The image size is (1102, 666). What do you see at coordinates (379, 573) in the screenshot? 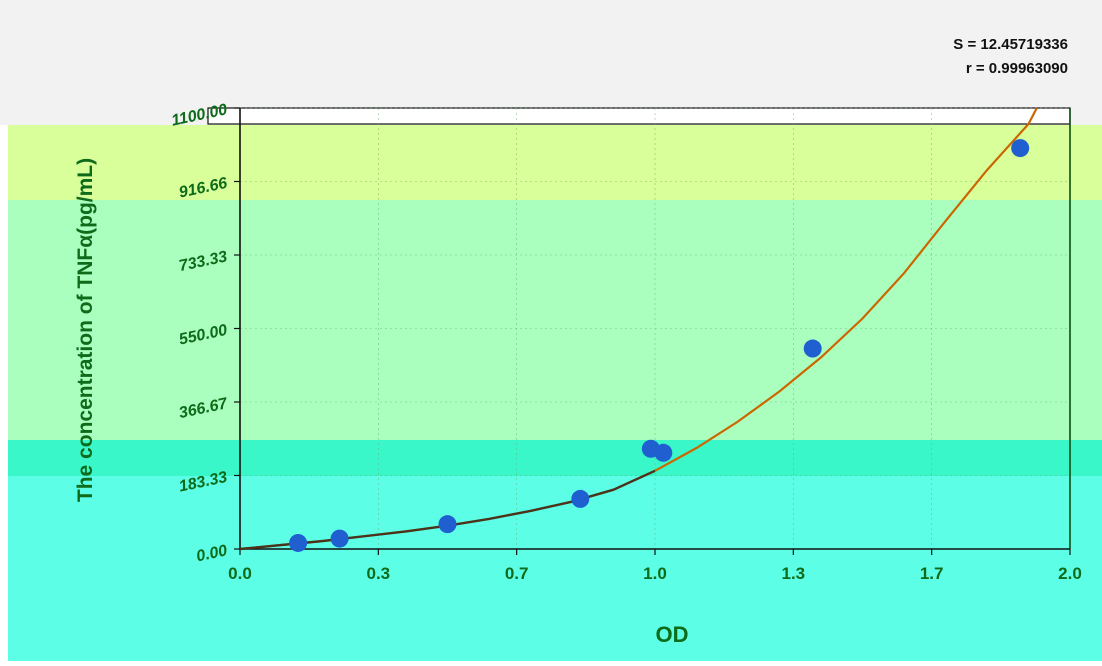
I see `x-tick-label: 0.3` at bounding box center [379, 573].